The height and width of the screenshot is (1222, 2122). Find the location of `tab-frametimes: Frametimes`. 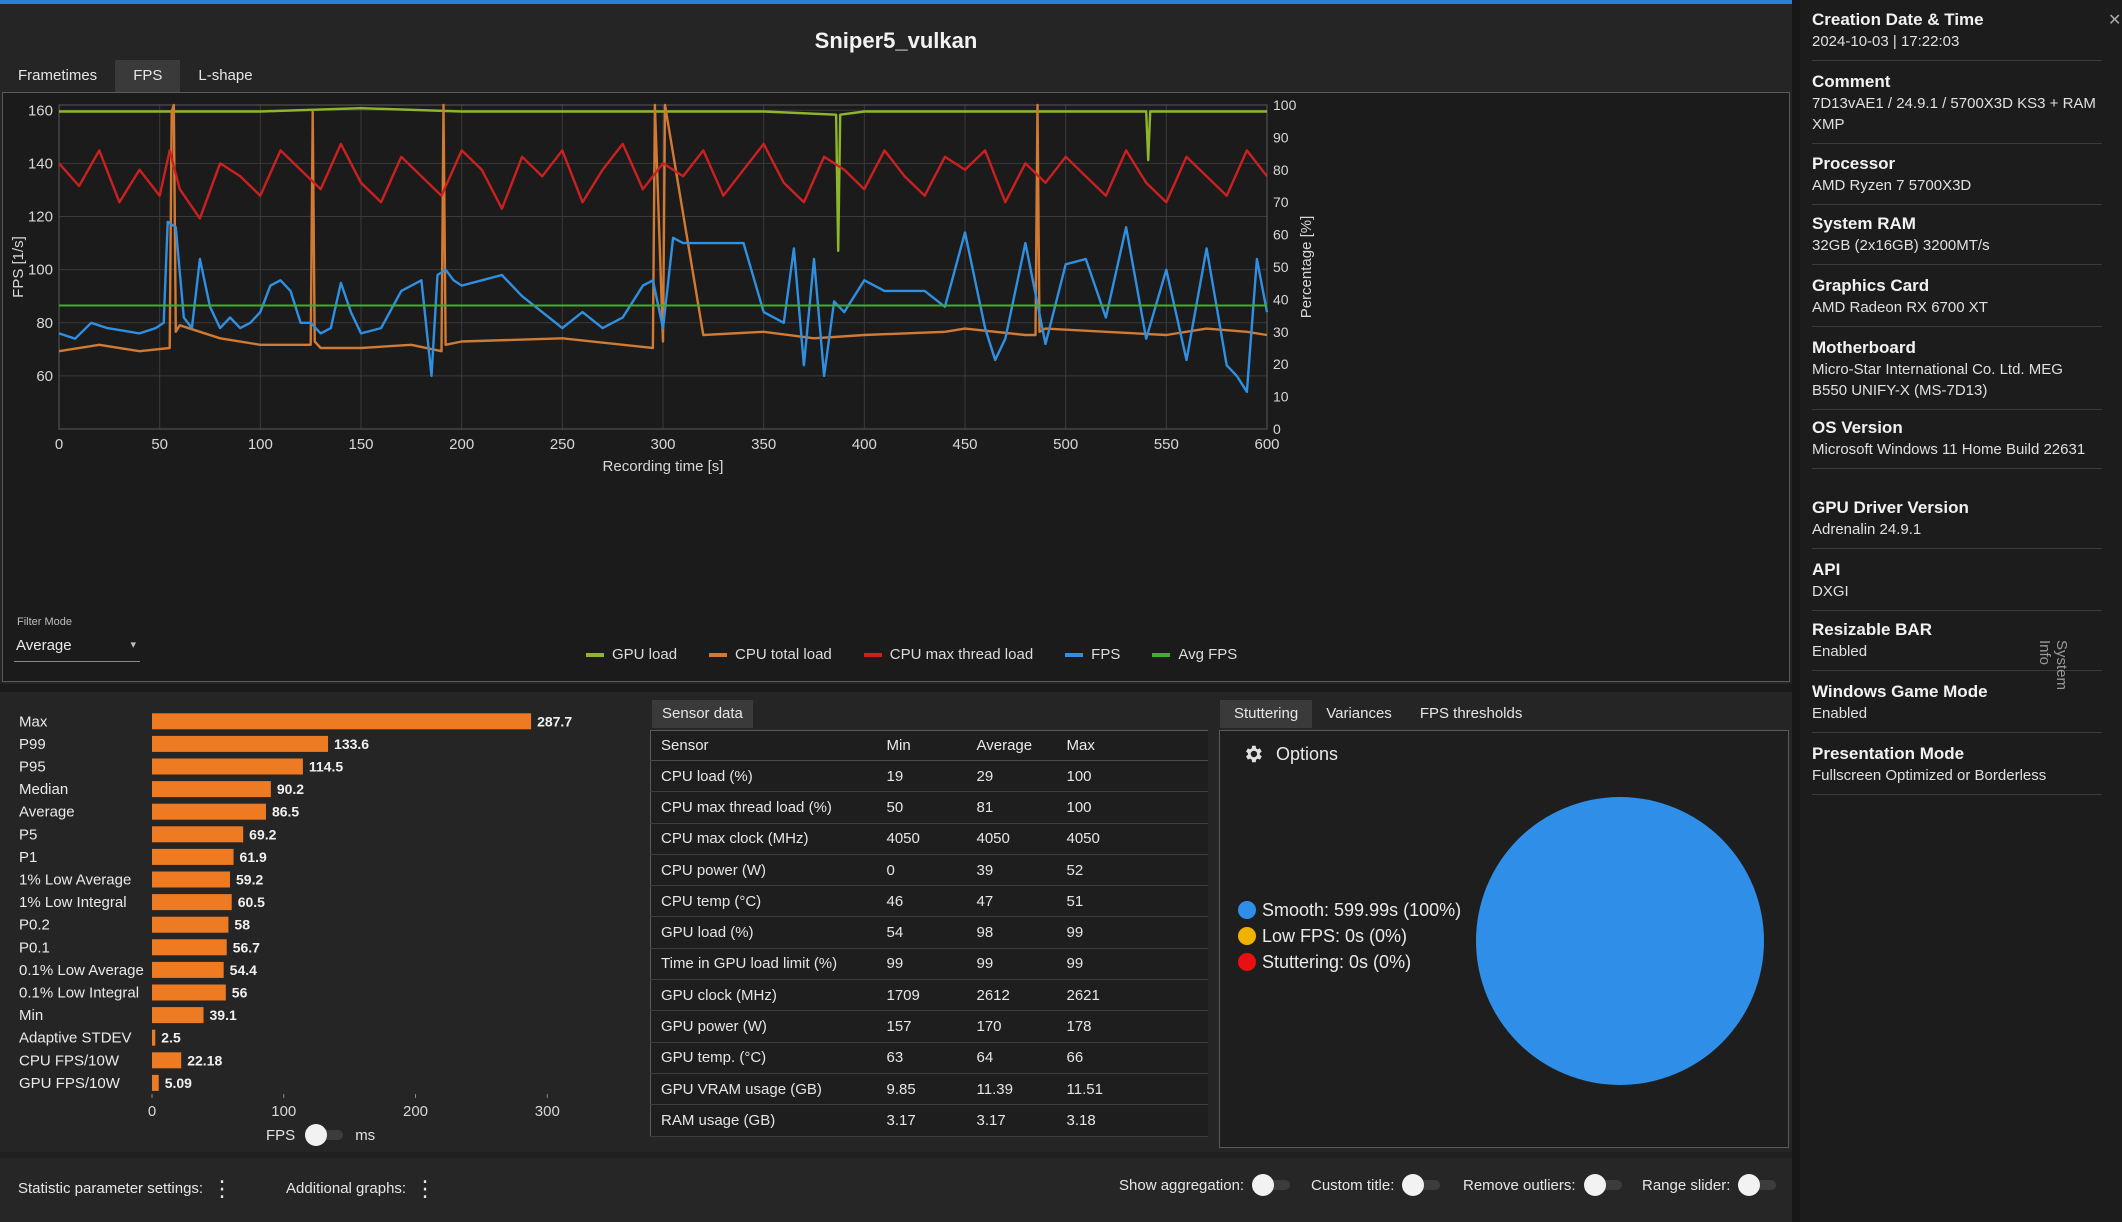

tab-frametimes: Frametimes is located at coordinates (58, 75).